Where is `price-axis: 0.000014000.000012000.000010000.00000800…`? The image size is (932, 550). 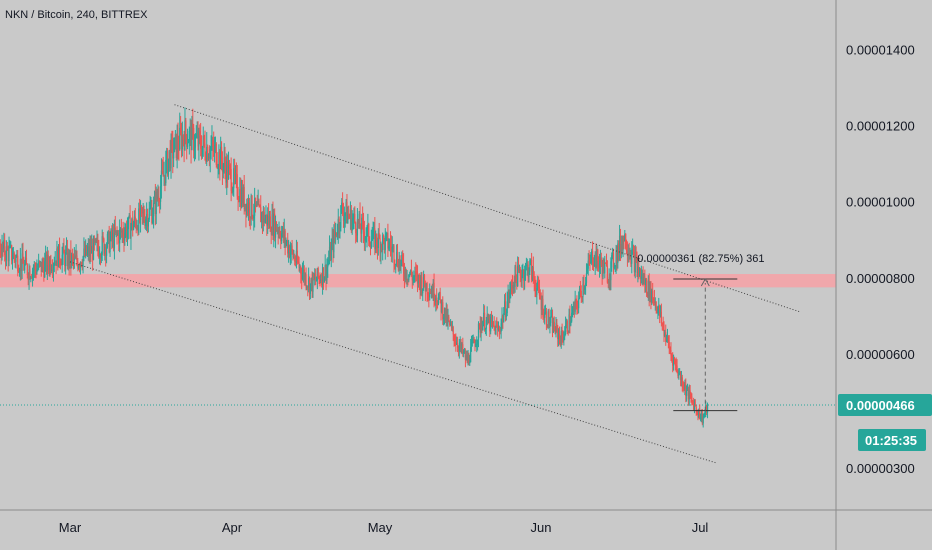 price-axis: 0.000014000.000012000.000010000.00000800… is located at coordinates (880, 259).